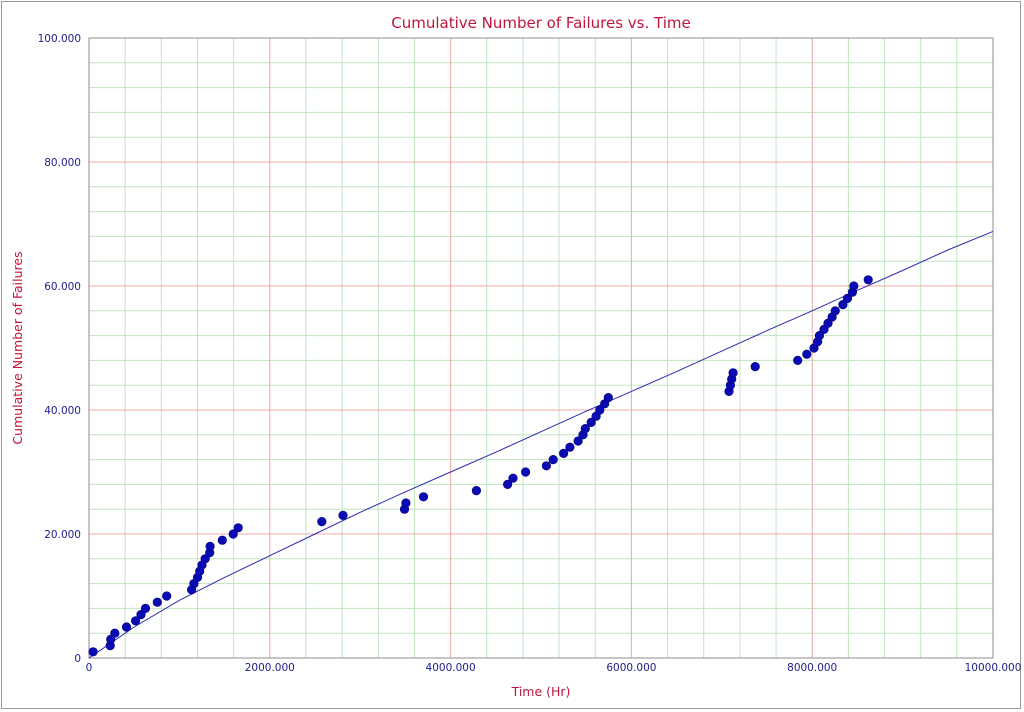 The height and width of the screenshot is (712, 1024). I want to click on y-tick-label: 20.000, so click(62, 535).